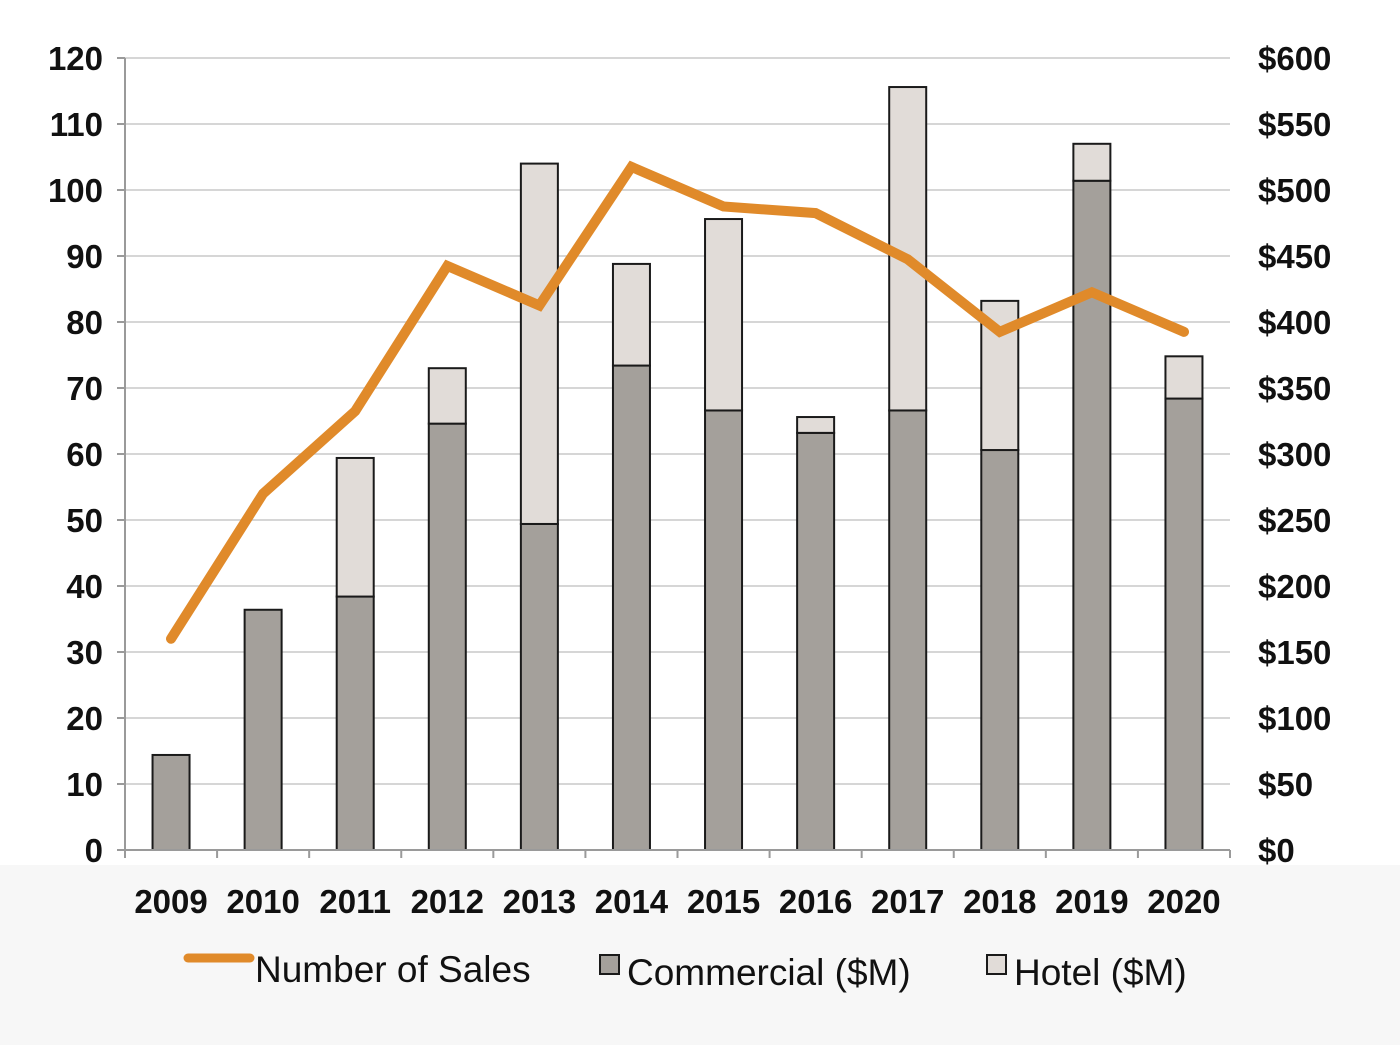 The height and width of the screenshot is (1045, 1400). Describe the element at coordinates (84, 388) in the screenshot. I see `left-tick-label: 70` at that location.